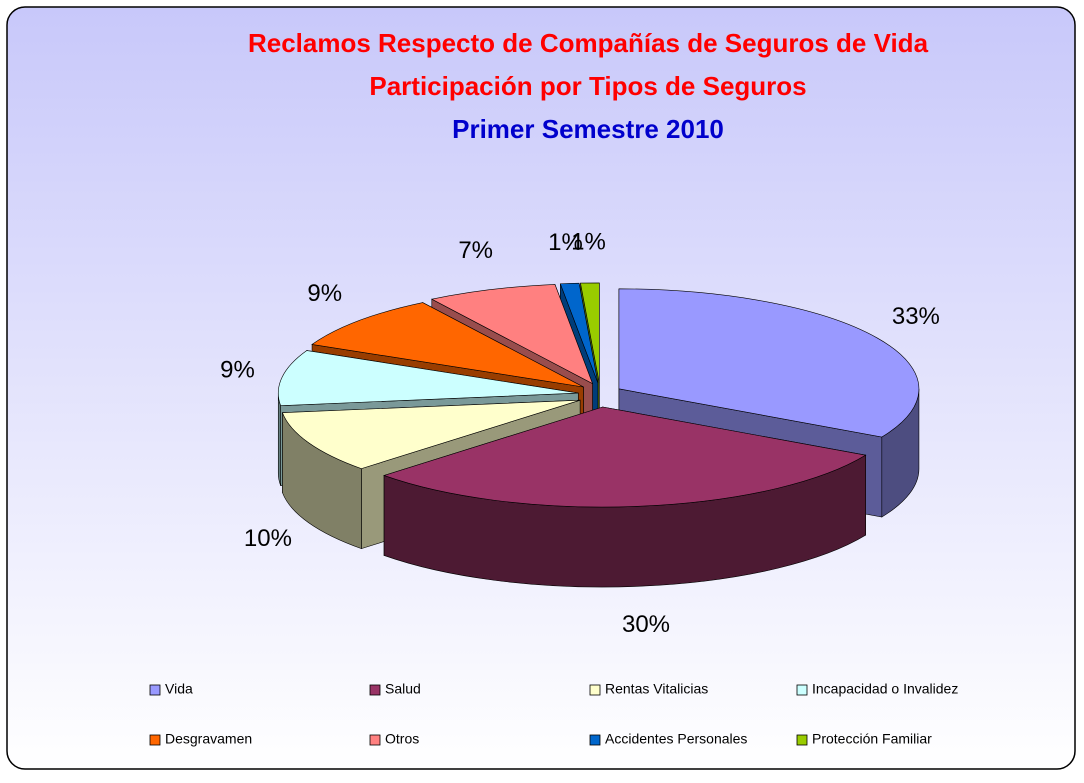  I want to click on legend-label: Accidentes Personales, so click(676, 739).